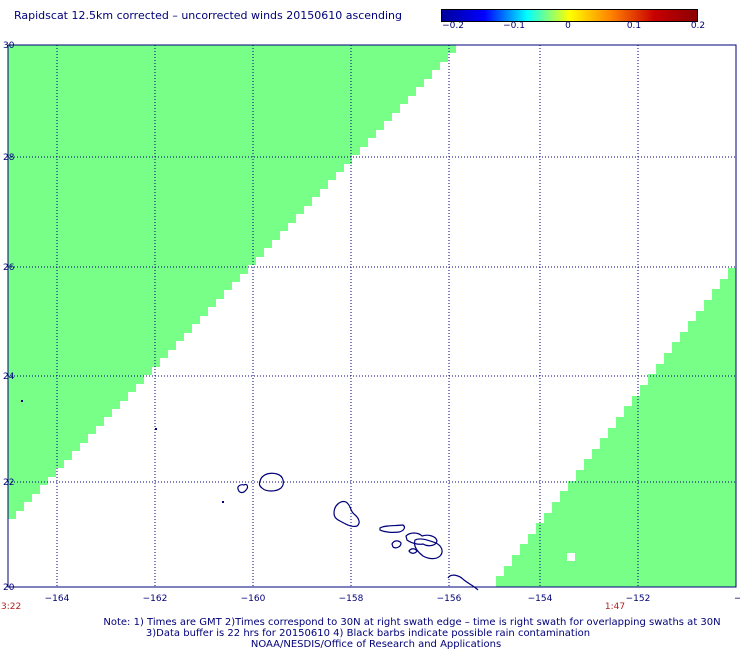  What do you see at coordinates (253, 599) in the screenshot?
I see `lon-tick-label: −160` at bounding box center [253, 599].